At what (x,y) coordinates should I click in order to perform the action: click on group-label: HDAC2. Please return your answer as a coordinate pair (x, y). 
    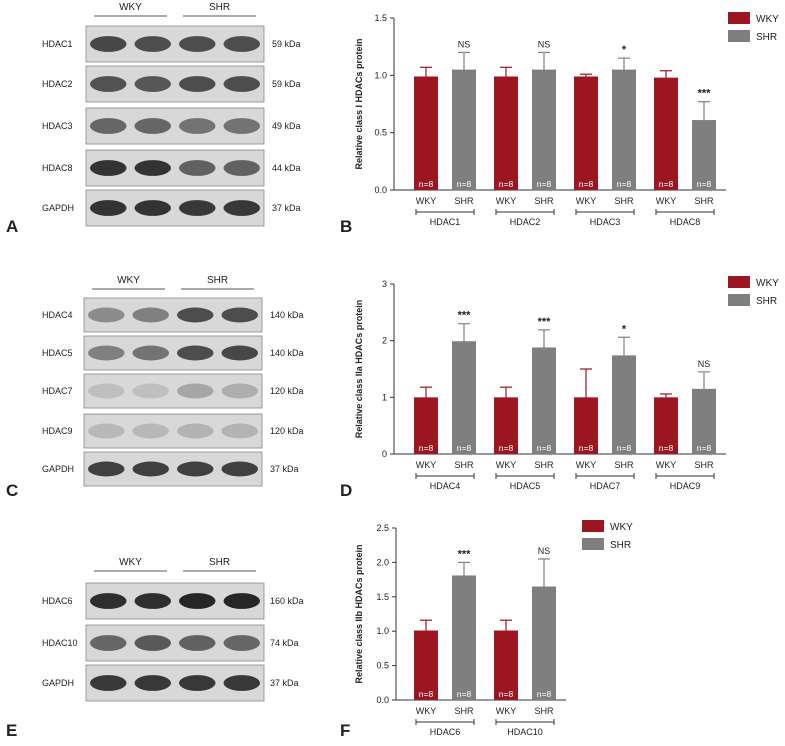
    Looking at the image, I should click on (525, 222).